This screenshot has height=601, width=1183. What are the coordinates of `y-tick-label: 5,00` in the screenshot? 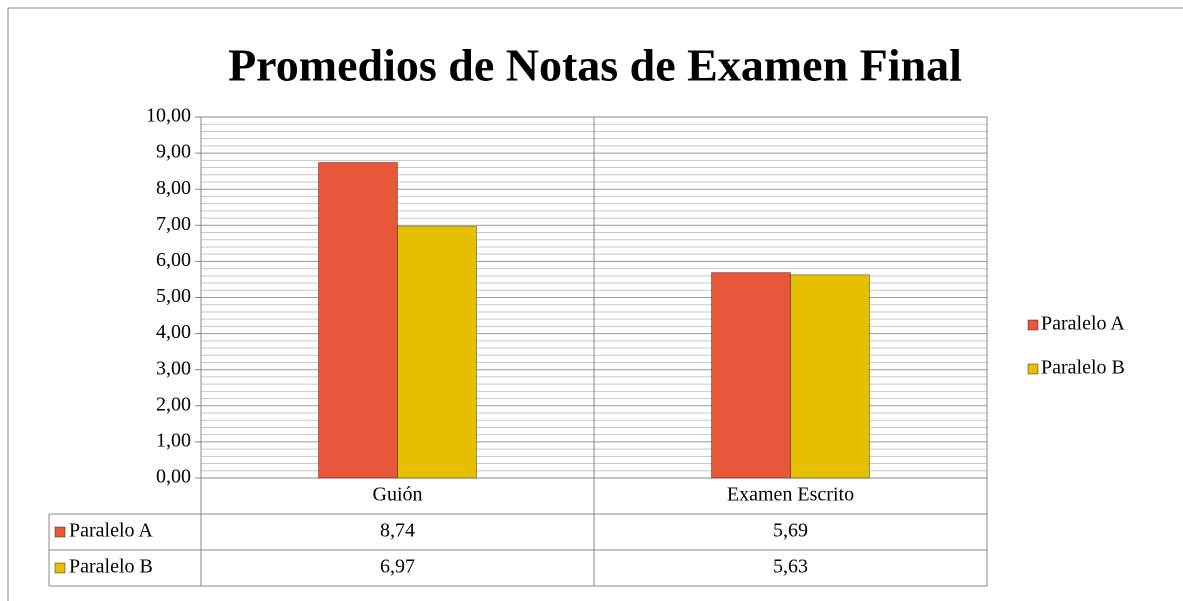 It's located at (173, 296).